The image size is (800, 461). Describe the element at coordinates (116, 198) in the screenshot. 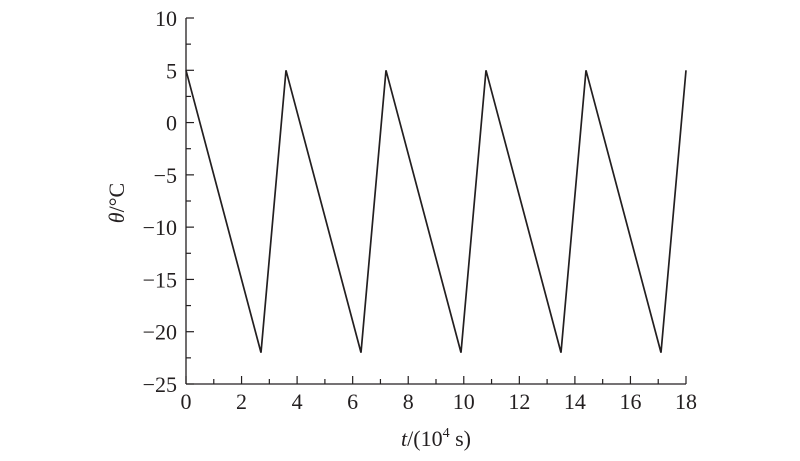

I see `y-axis-label-unit: /°C` at that location.